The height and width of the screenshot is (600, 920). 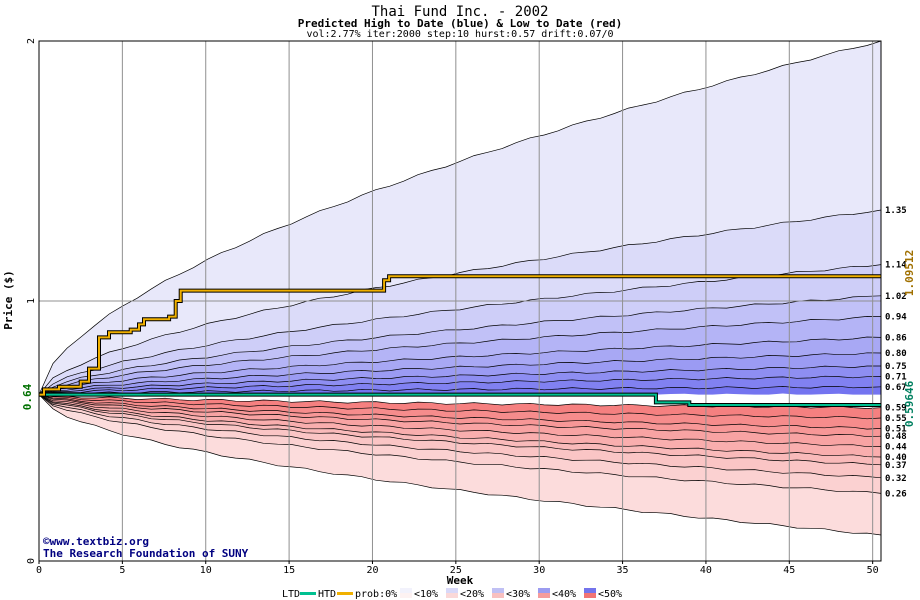 I want to click on x-tick-label: 15, so click(x=289, y=570).